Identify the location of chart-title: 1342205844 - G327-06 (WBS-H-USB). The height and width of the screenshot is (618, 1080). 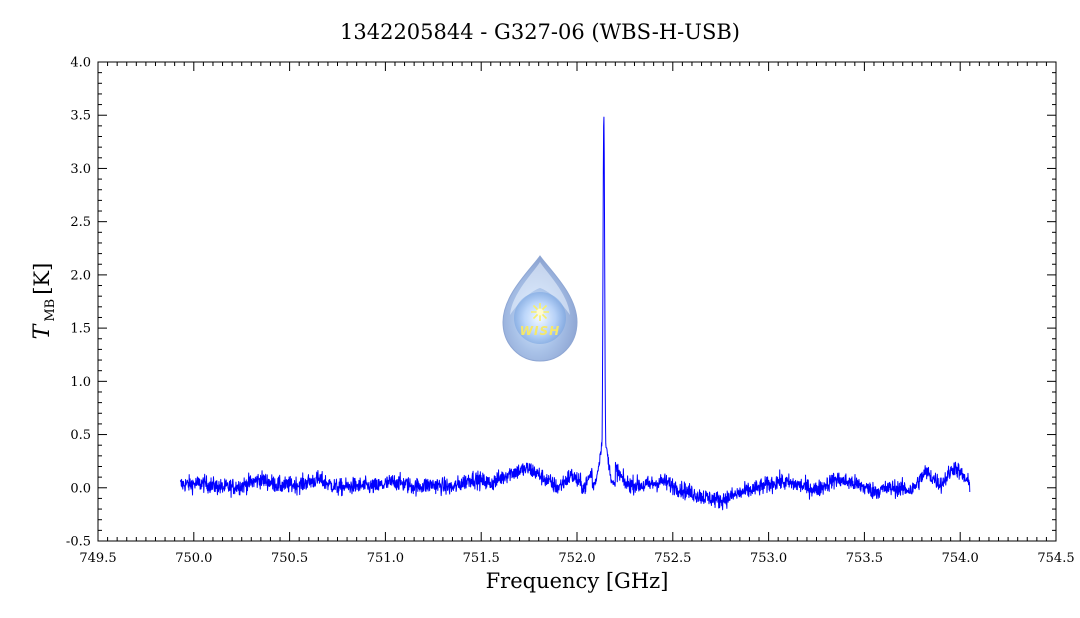
(540, 32).